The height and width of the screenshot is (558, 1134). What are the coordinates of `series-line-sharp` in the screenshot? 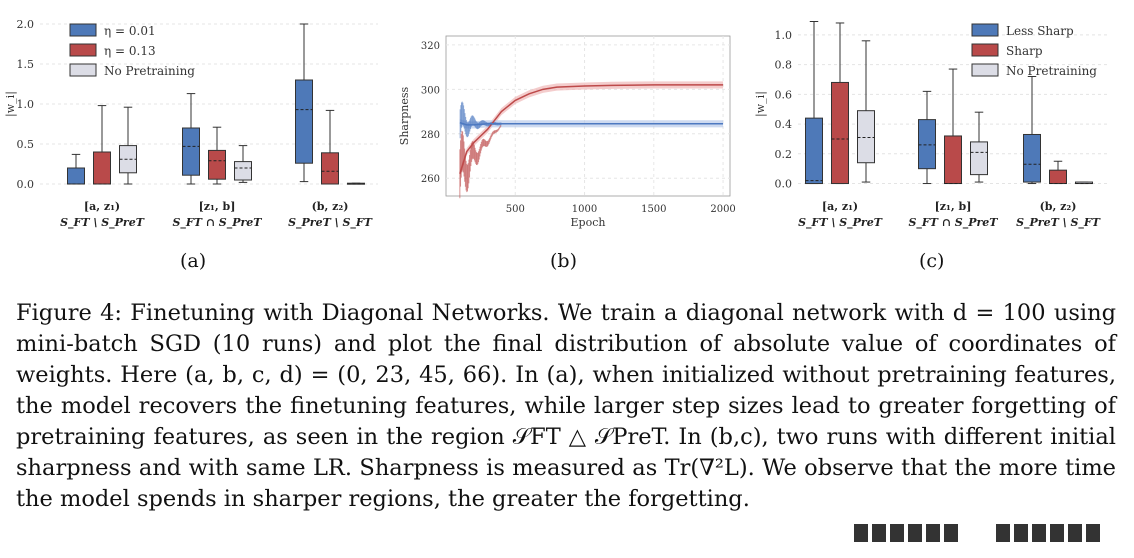 It's located at (591, 129).